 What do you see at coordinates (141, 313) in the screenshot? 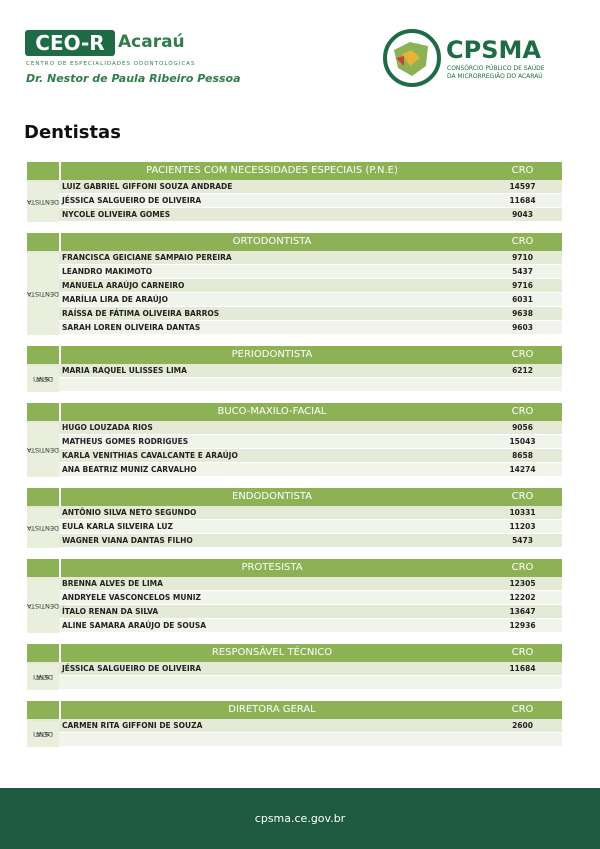
I see `dentist-name: RAÍSSA DE FÁTIMA OLIVEIRA BARROS` at bounding box center [141, 313].